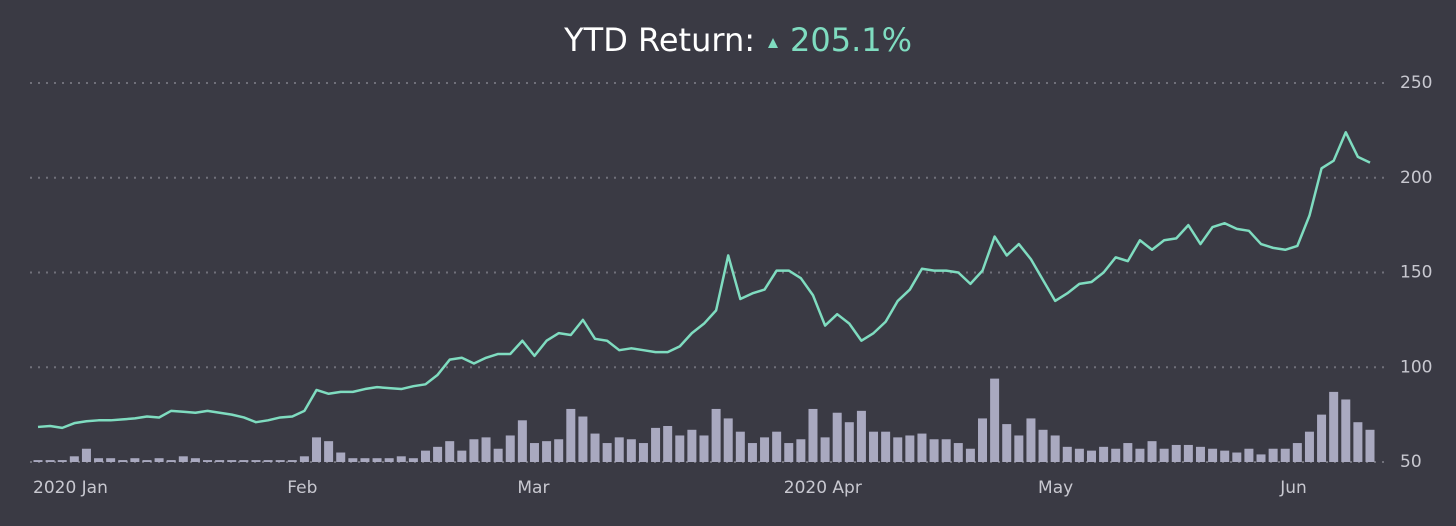  Describe the element at coordinates (823, 488) in the screenshot. I see `x-tick-label: 2020 Apr` at that location.